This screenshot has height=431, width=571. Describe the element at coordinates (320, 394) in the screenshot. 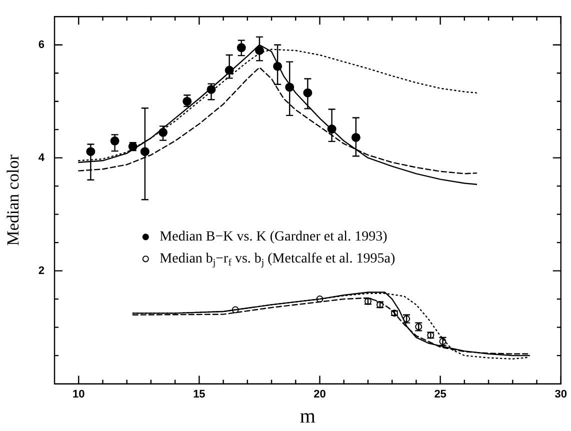

I see `x-tick-label: 20` at that location.